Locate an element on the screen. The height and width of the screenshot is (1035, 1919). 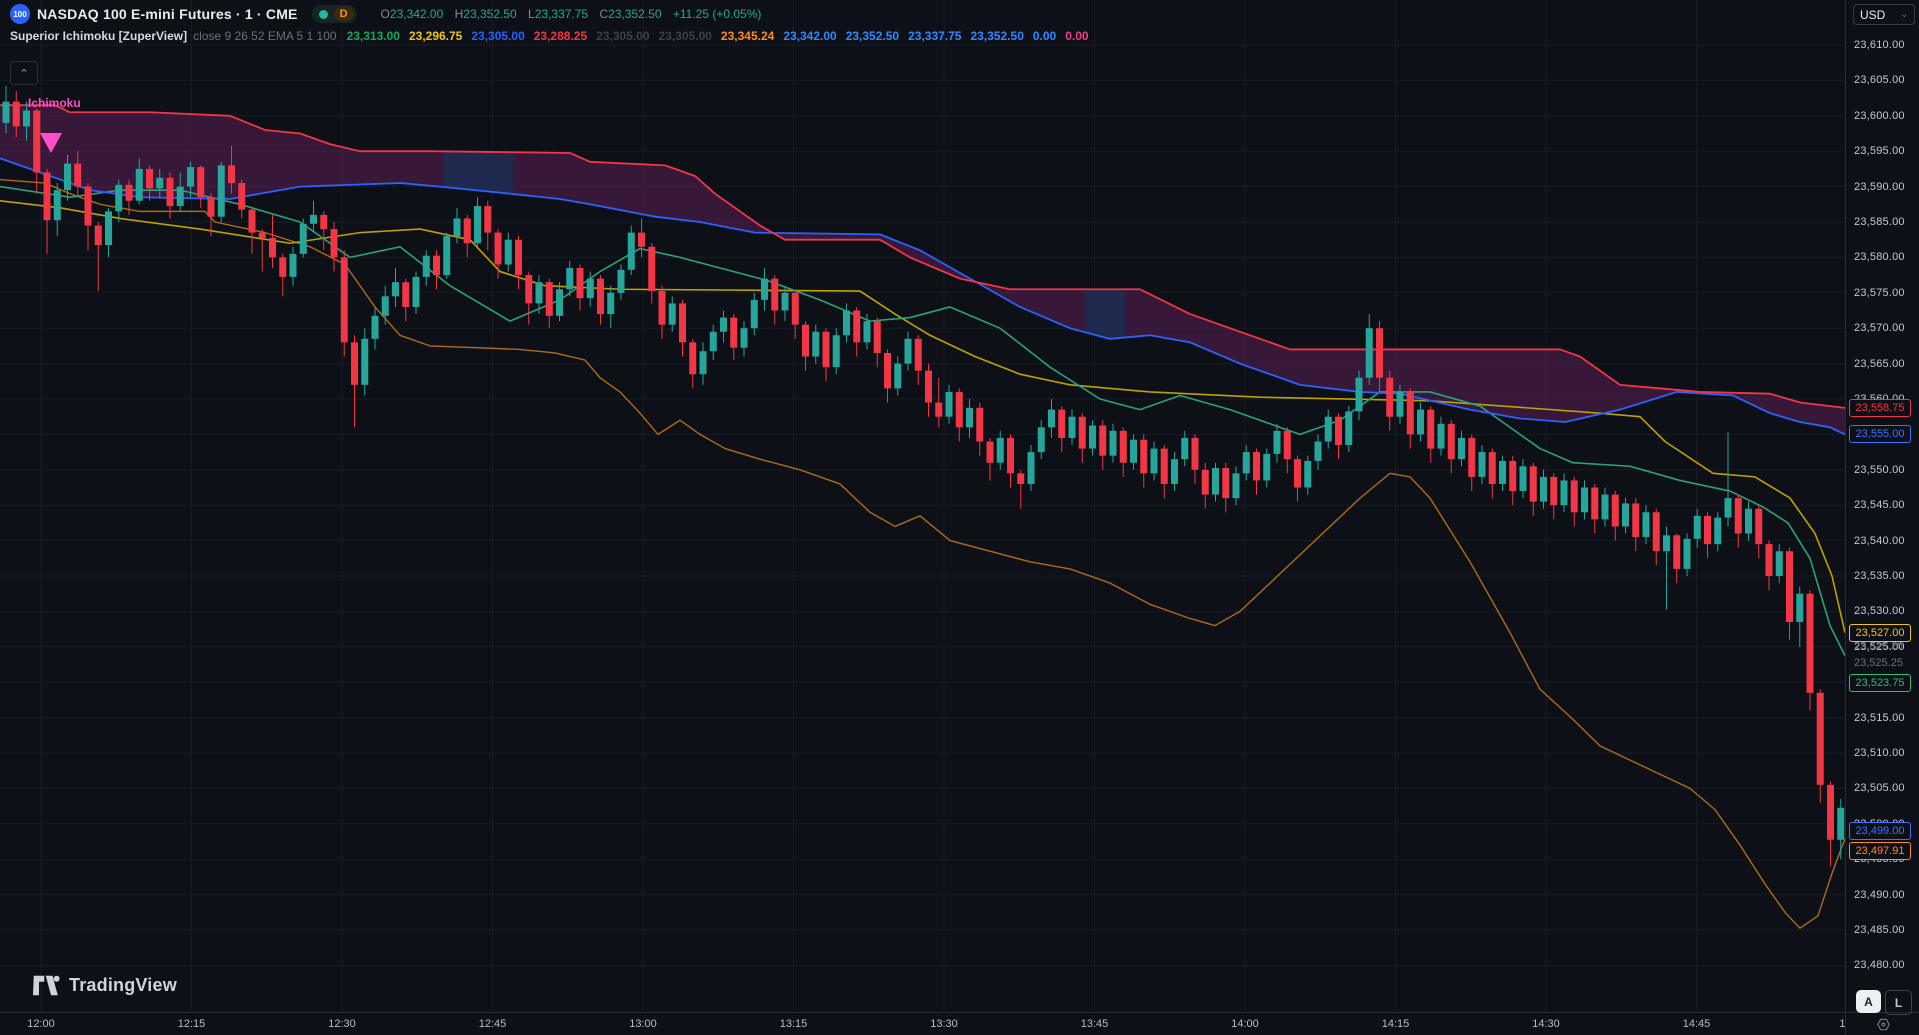
legend-collapse-button: ⌃ is located at coordinates (24, 73).